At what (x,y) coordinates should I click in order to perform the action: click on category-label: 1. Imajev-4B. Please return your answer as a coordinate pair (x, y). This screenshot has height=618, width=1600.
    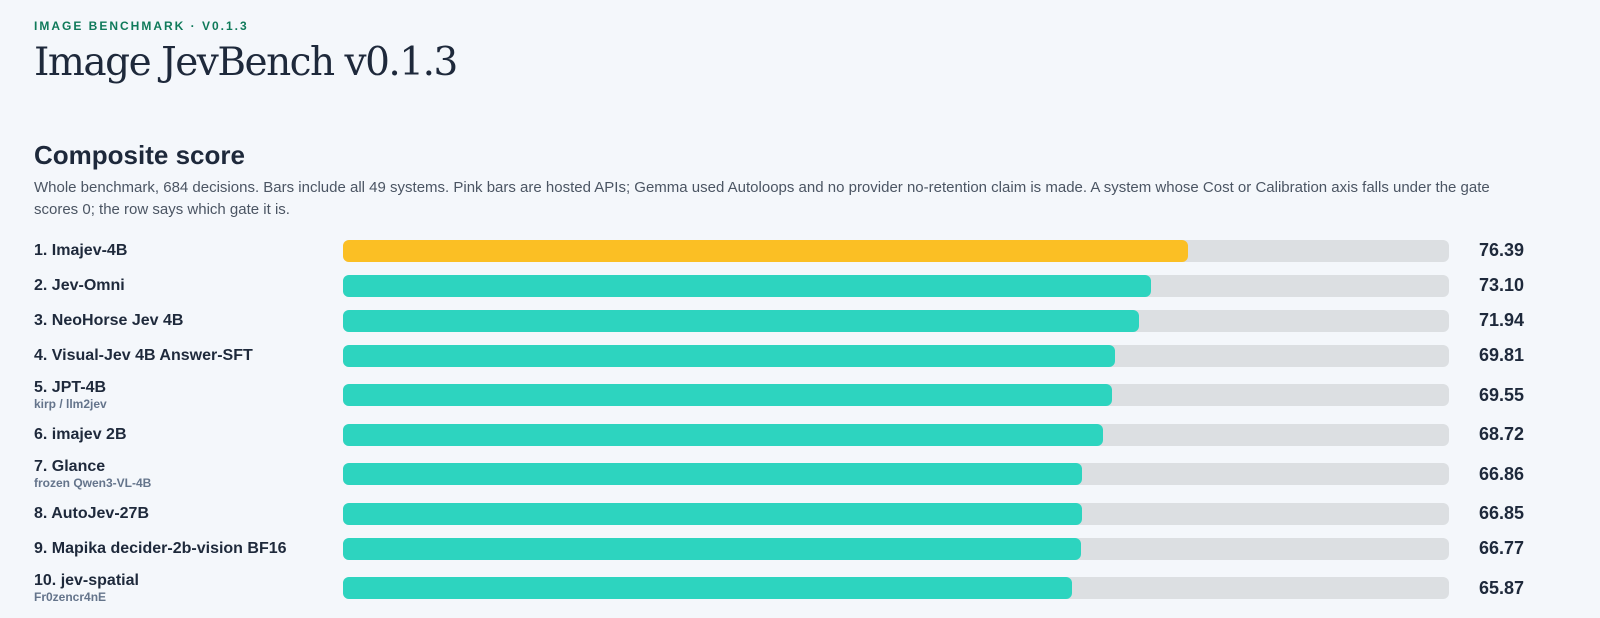
    Looking at the image, I should click on (81, 250).